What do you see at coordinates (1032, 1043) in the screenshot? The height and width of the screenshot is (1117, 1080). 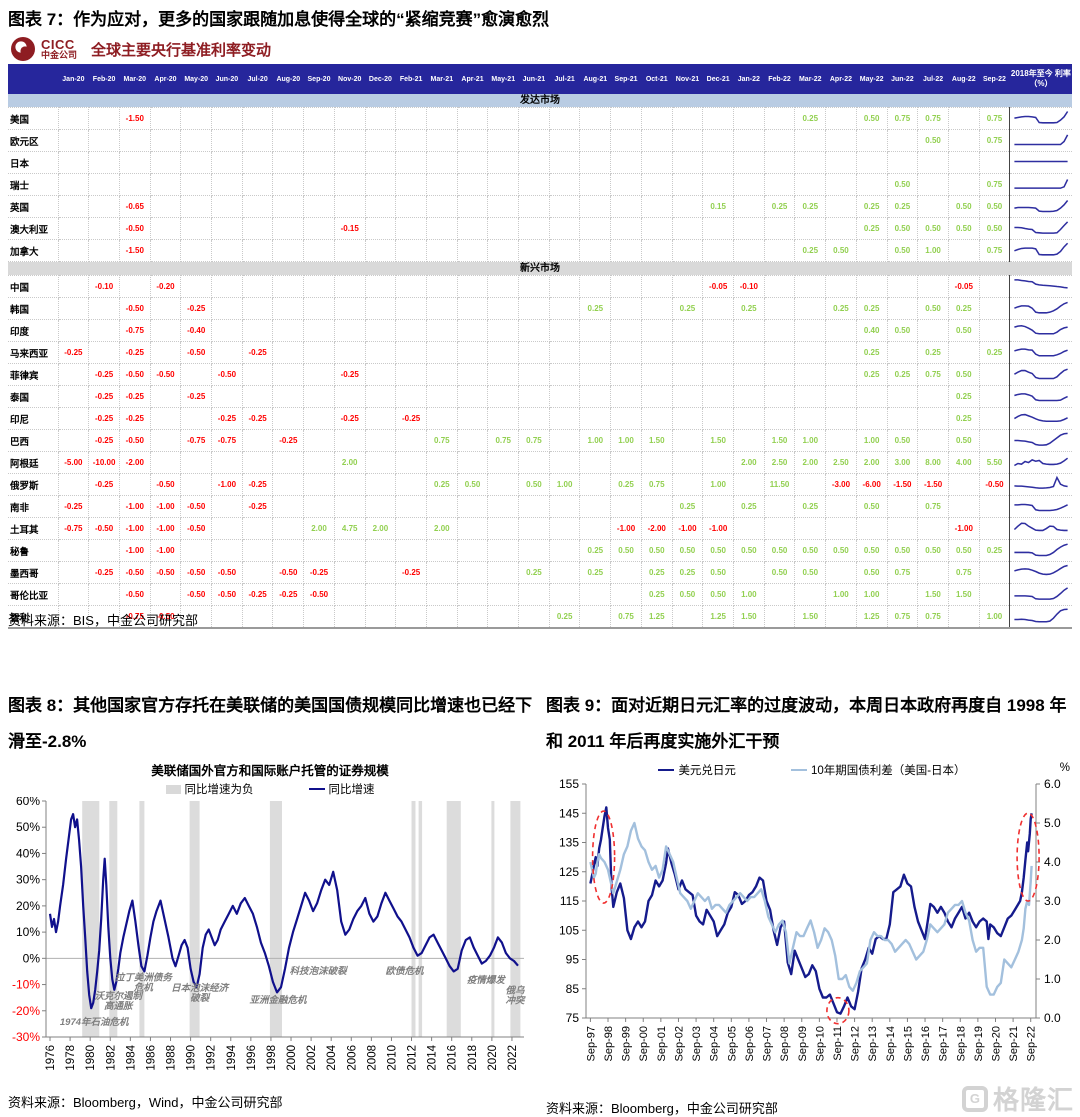 I see `svg-text: Sep-22` at bounding box center [1032, 1043].